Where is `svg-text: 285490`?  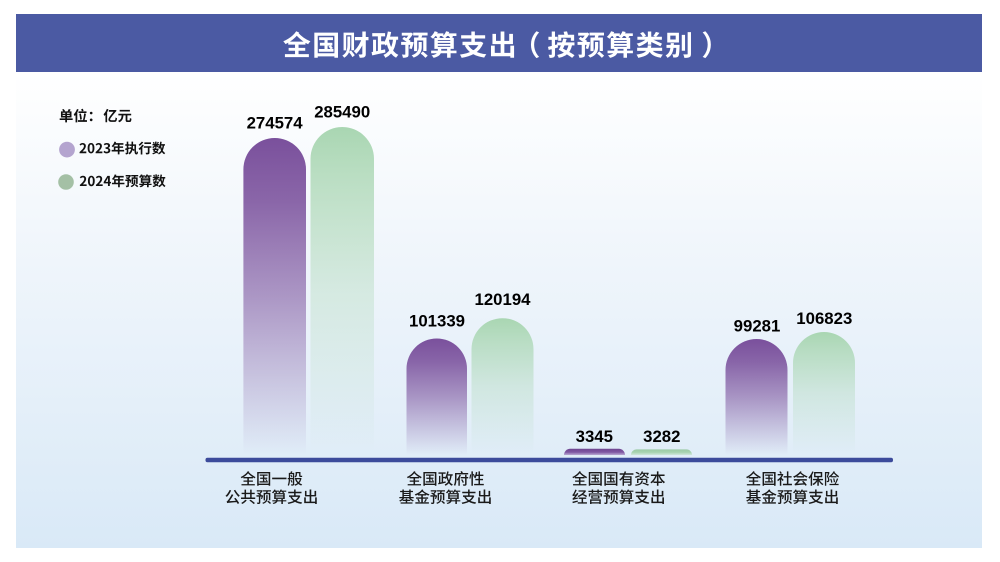
svg-text: 285490 is located at coordinates (342, 111).